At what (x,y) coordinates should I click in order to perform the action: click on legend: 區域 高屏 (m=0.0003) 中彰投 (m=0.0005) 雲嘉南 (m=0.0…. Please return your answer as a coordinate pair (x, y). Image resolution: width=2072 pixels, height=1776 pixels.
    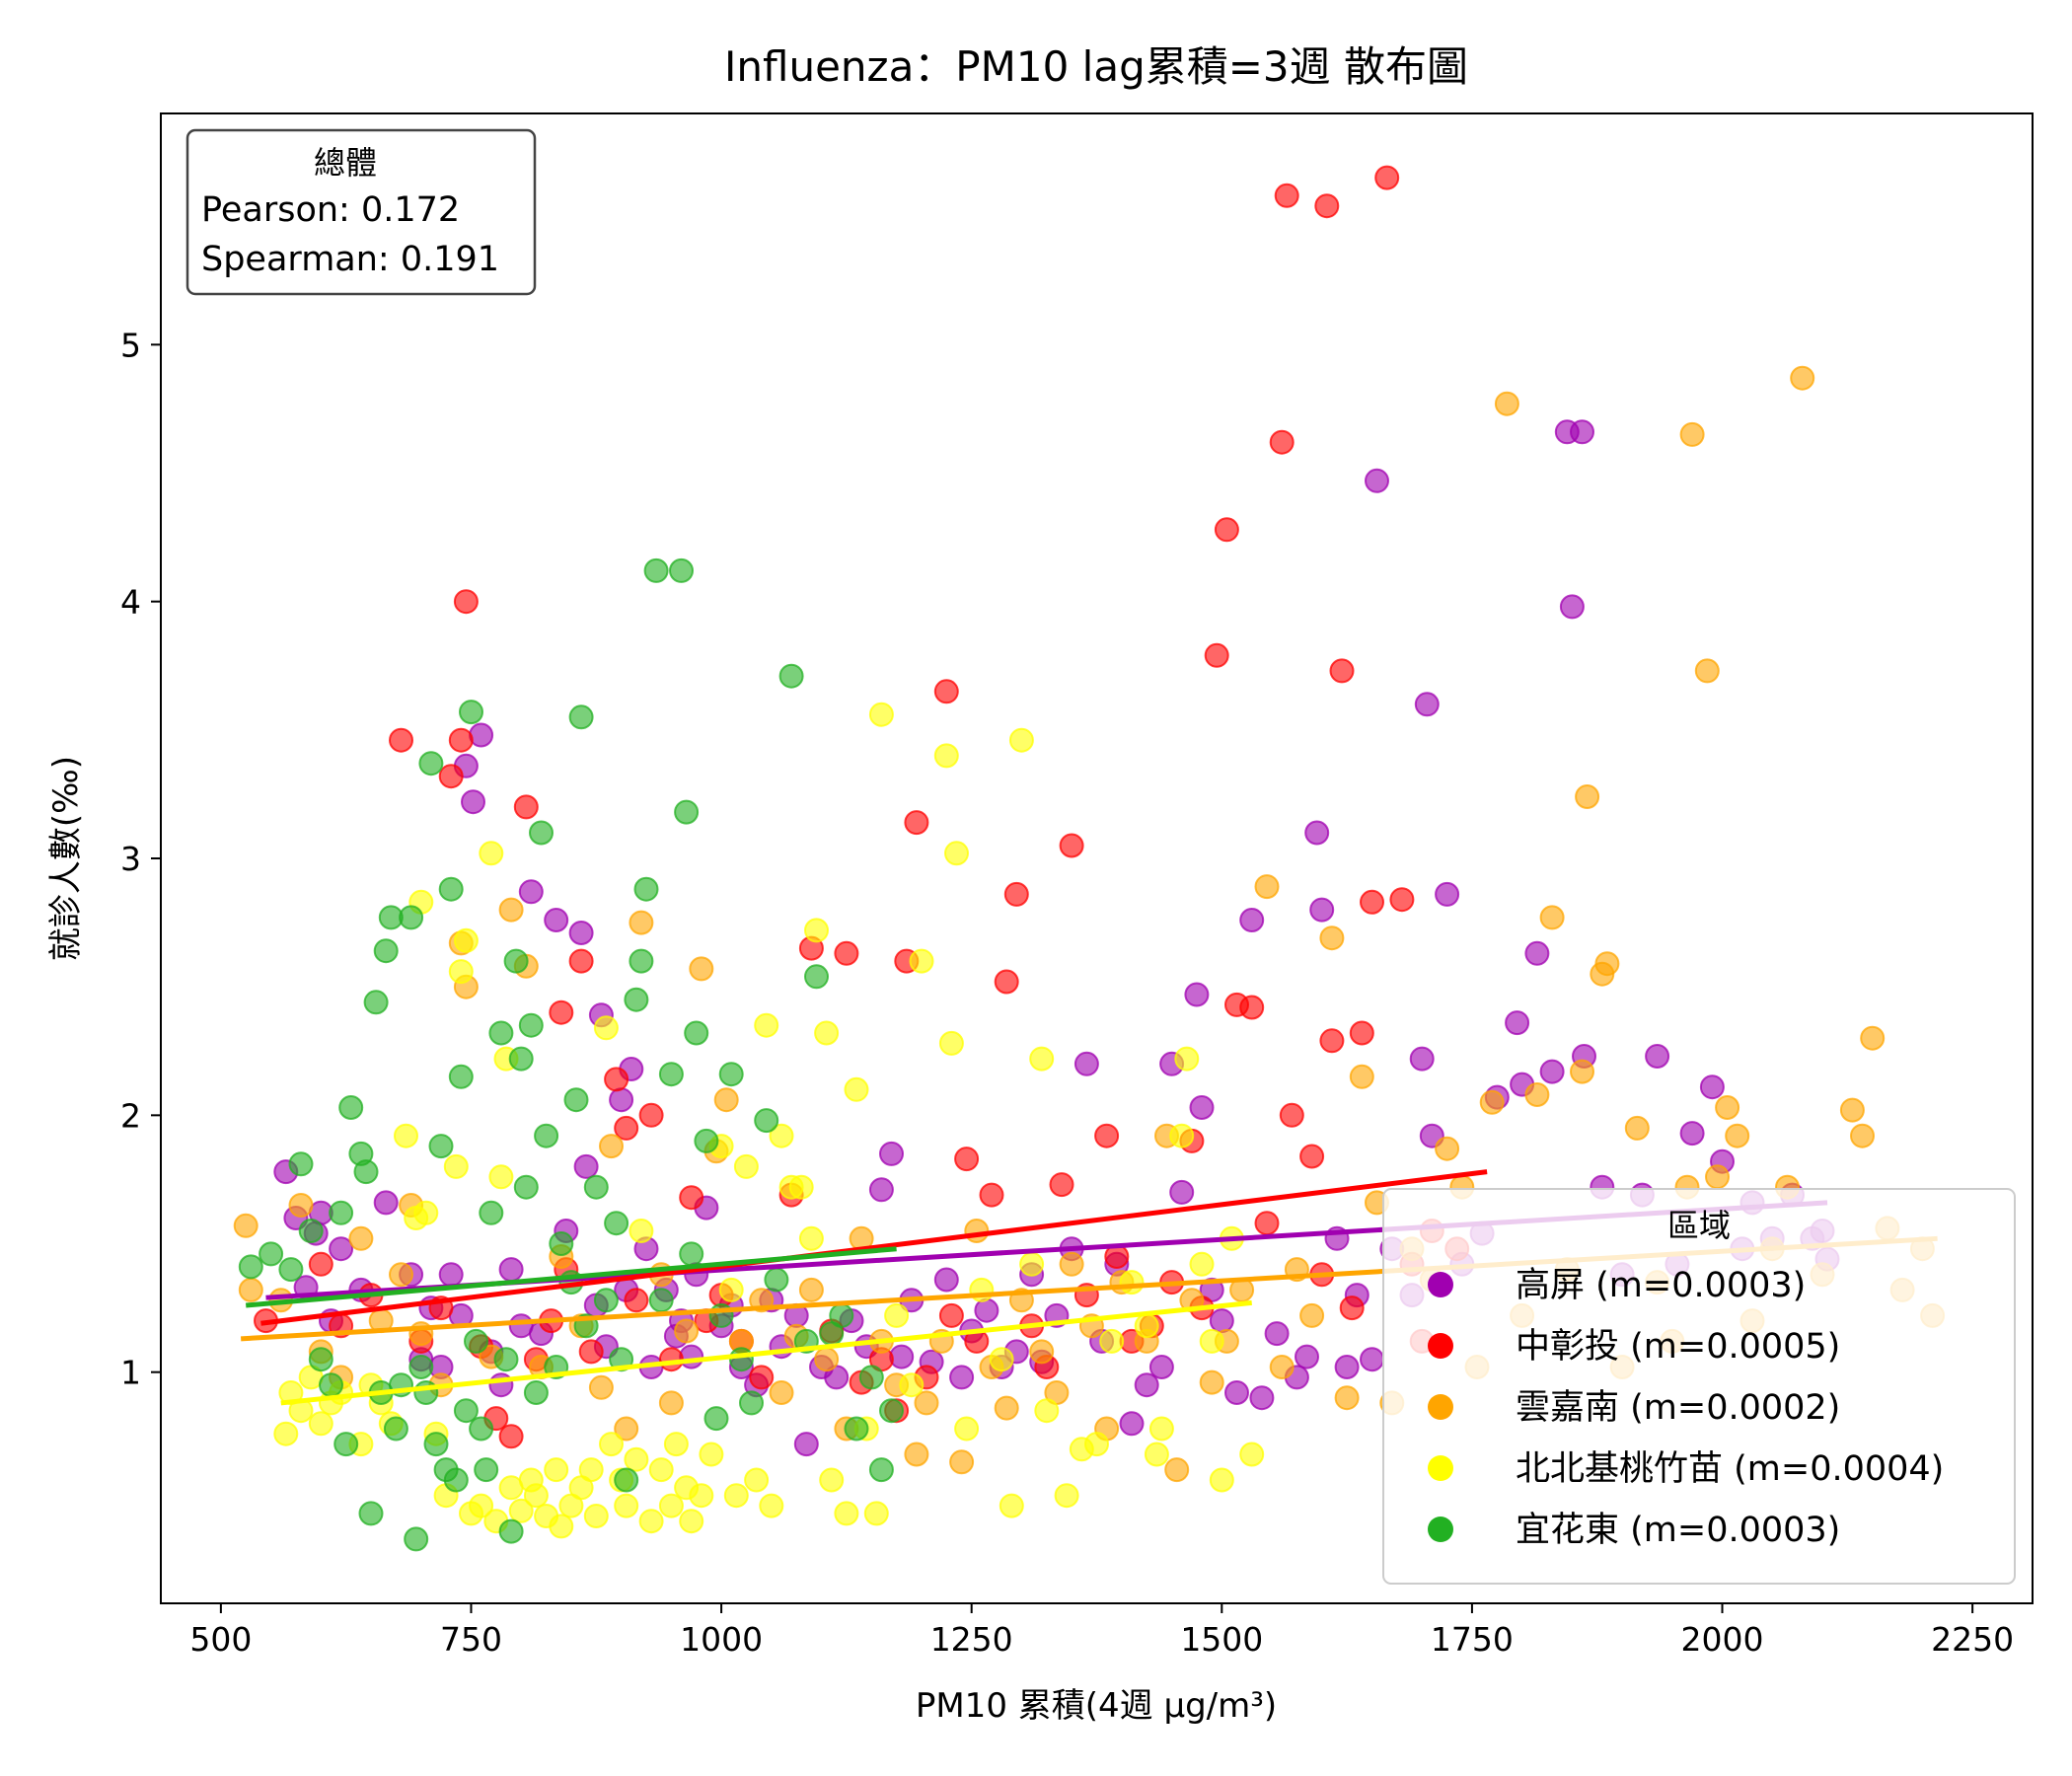
    Looking at the image, I should click on (1699, 1387).